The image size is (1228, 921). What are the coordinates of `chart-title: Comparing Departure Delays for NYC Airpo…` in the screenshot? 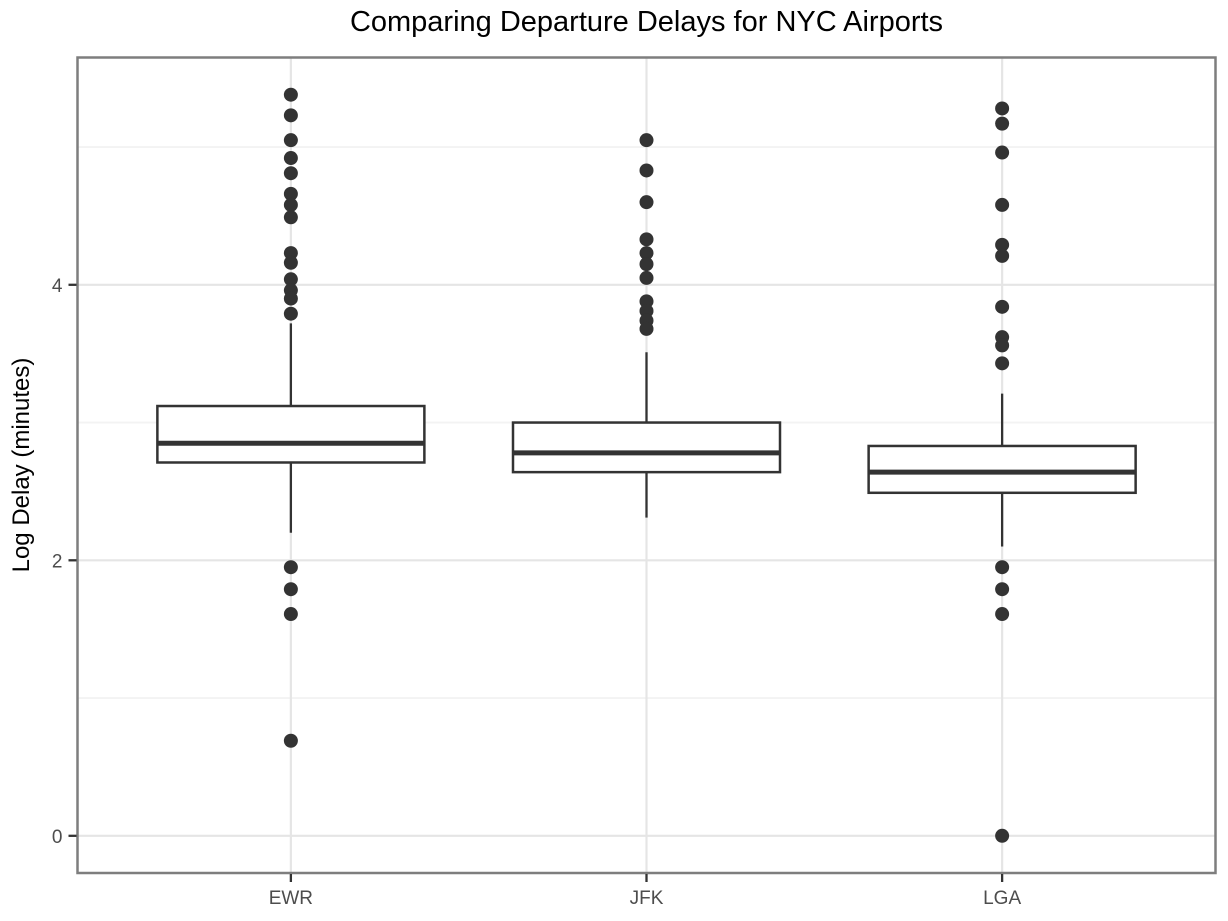 It's located at (646, 22).